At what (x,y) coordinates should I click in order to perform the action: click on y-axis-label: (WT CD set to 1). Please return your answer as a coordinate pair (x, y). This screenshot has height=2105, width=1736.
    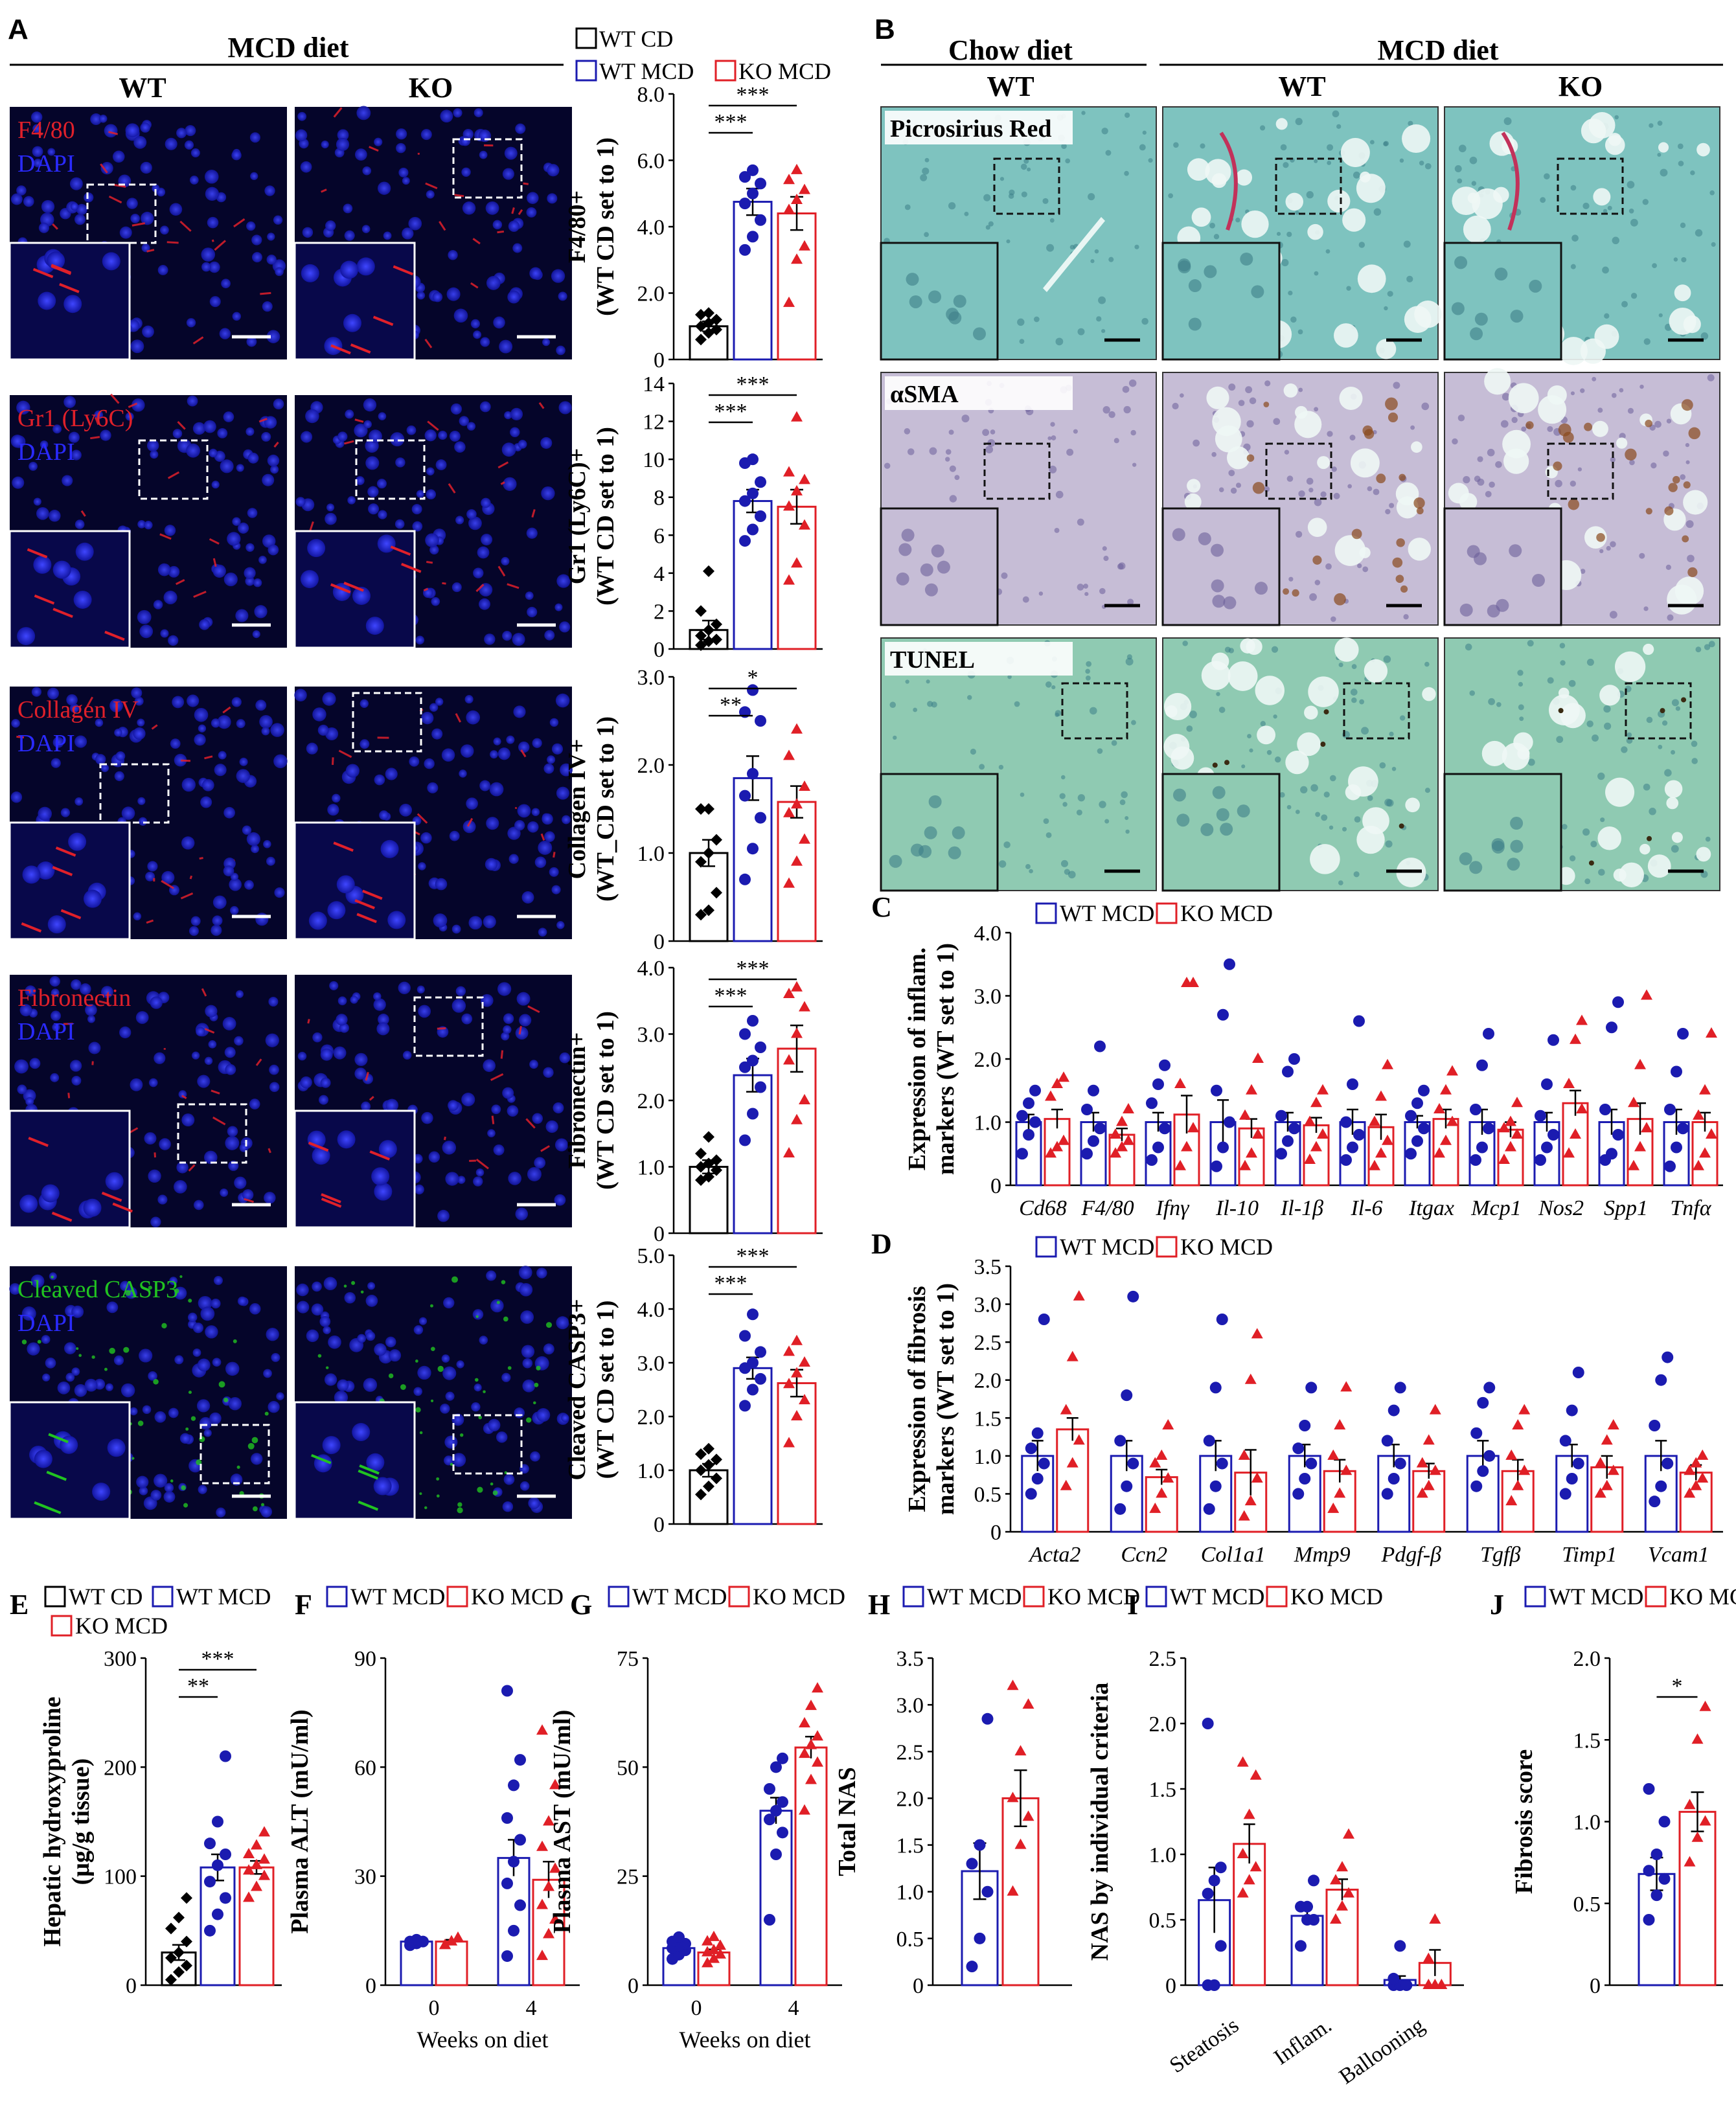
    Looking at the image, I should click on (606, 1390).